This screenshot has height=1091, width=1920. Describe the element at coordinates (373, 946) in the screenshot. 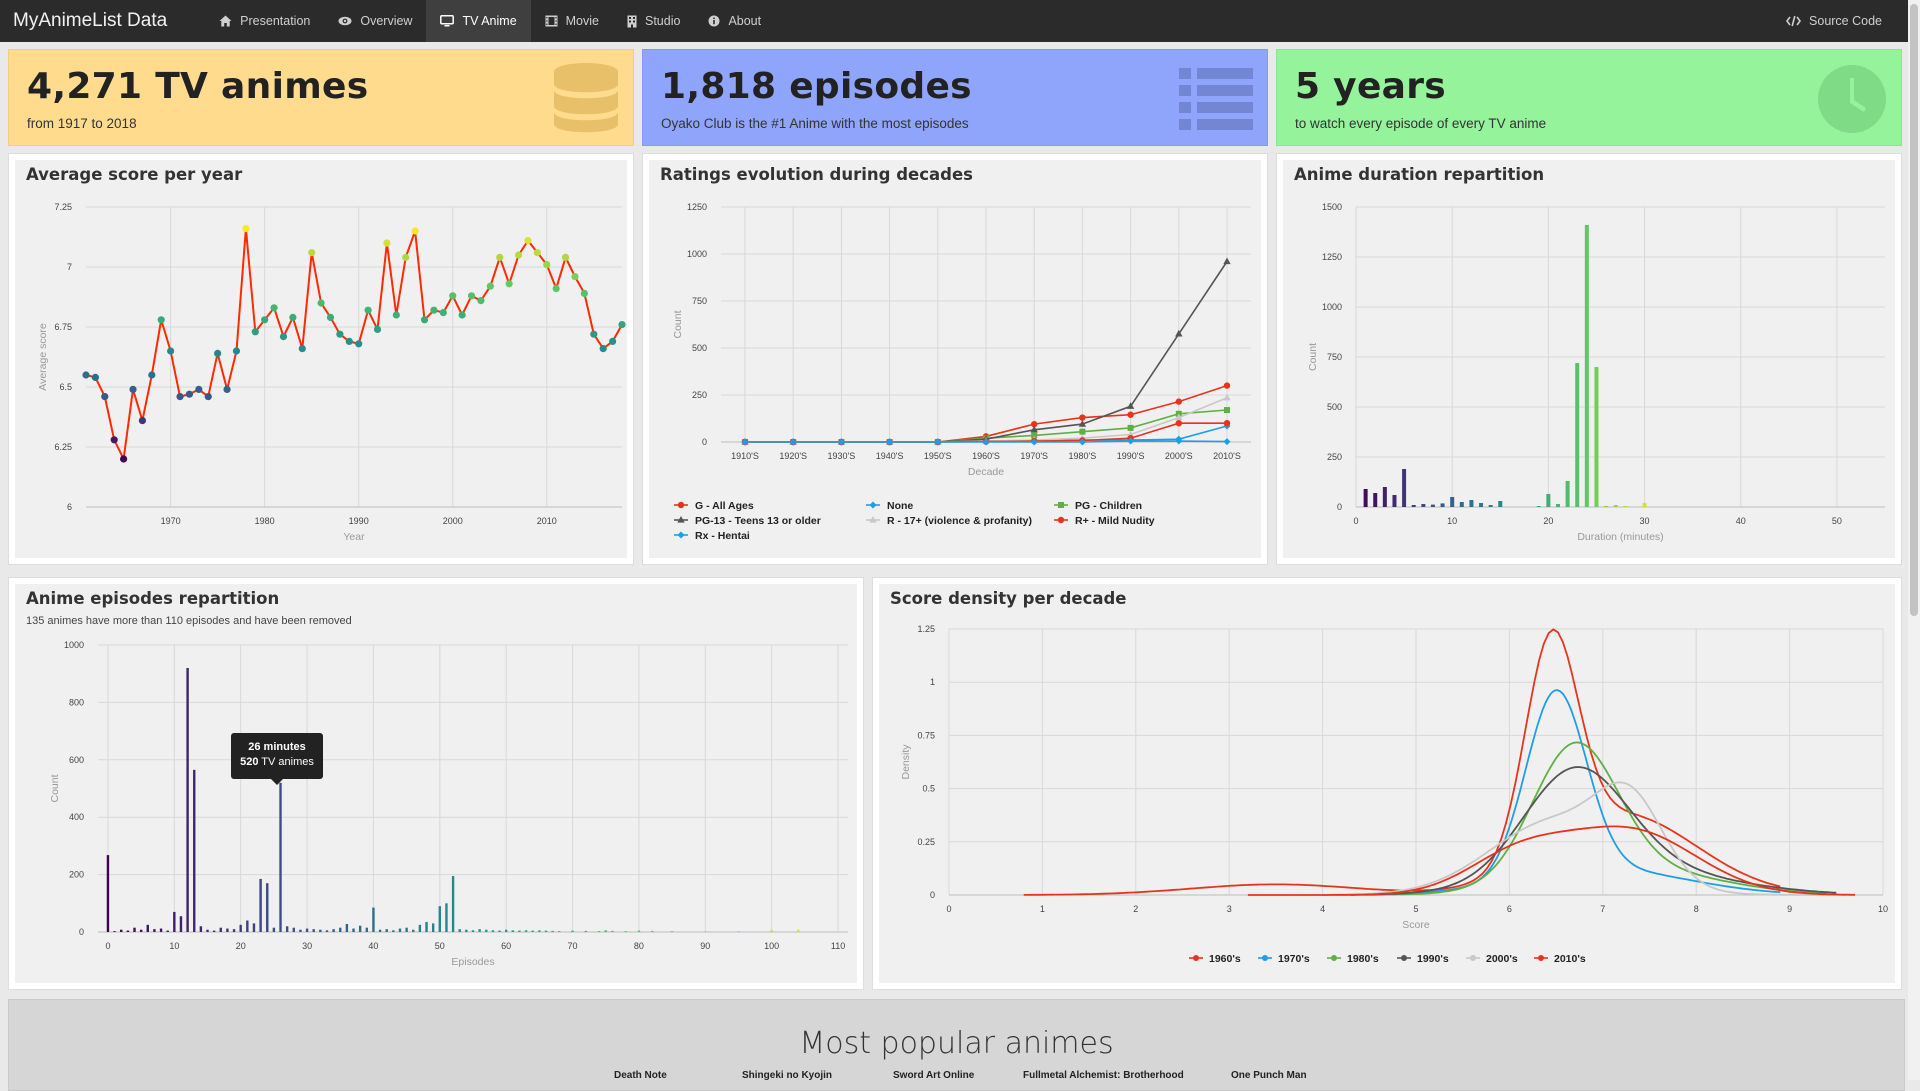

I see `x-tick-label: 40` at that location.